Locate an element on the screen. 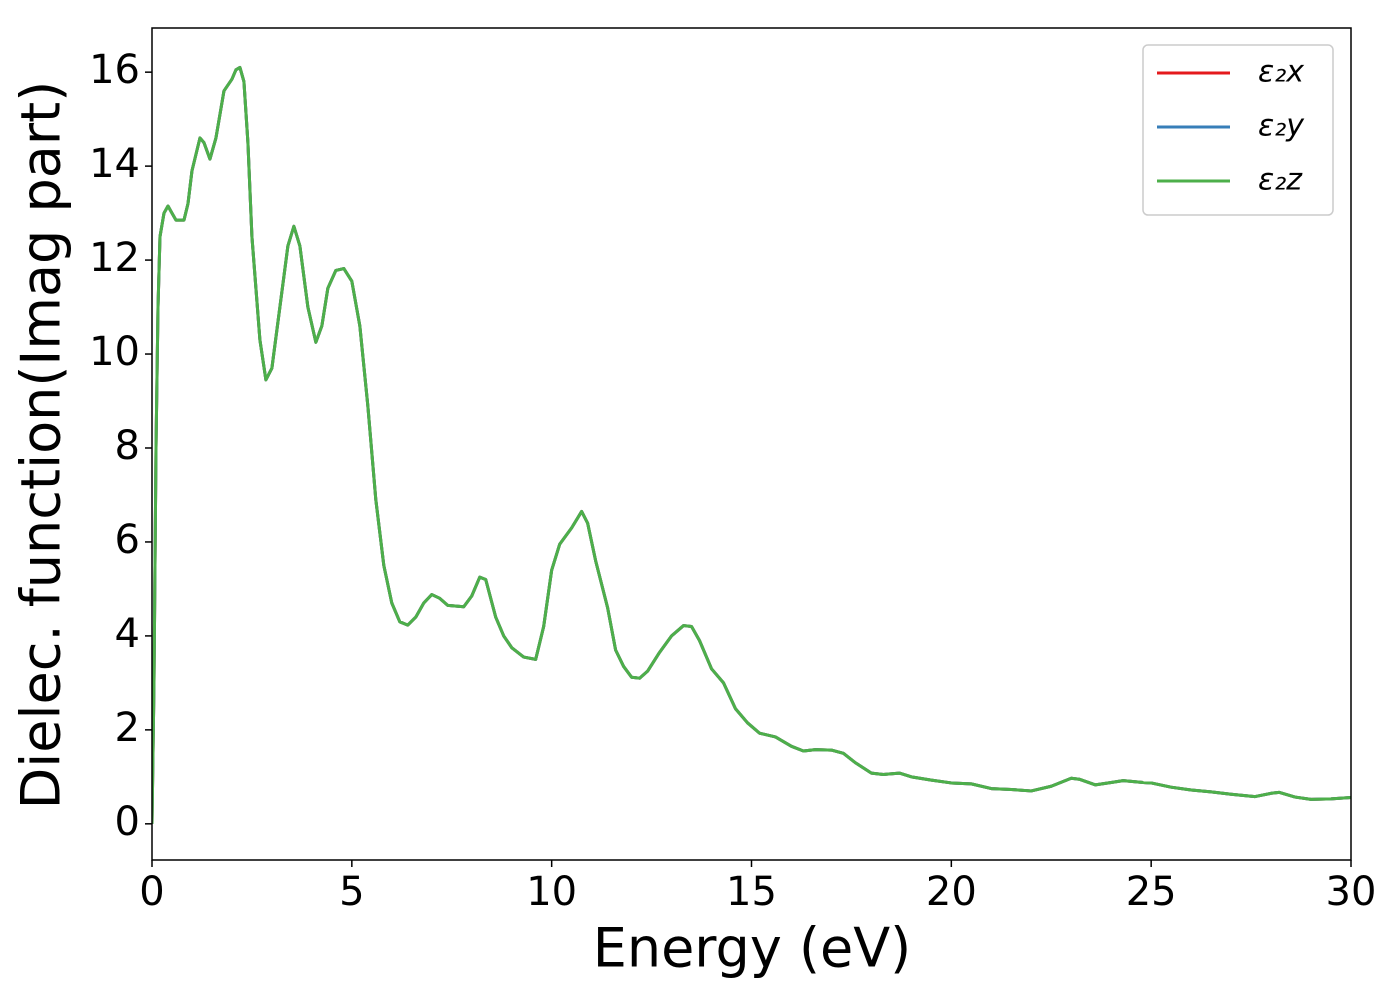 The width and height of the screenshot is (1400, 1000). x-tick-label: 20 is located at coordinates (951, 892).